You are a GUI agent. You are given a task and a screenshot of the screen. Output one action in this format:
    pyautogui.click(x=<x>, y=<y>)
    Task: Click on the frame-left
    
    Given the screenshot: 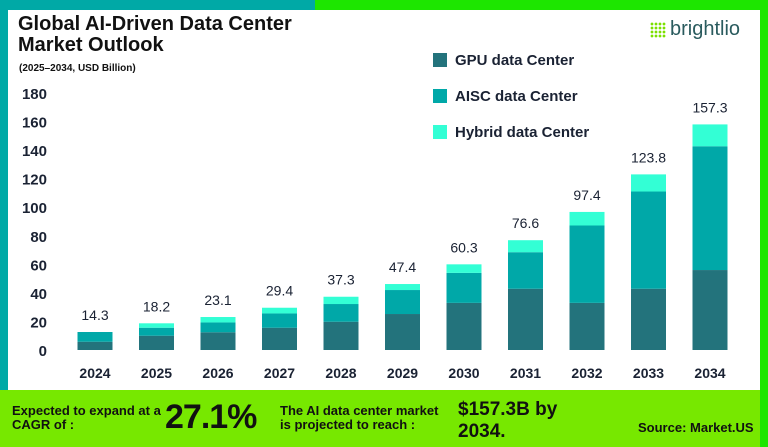 What is the action you would take?
    pyautogui.click(x=4, y=195)
    